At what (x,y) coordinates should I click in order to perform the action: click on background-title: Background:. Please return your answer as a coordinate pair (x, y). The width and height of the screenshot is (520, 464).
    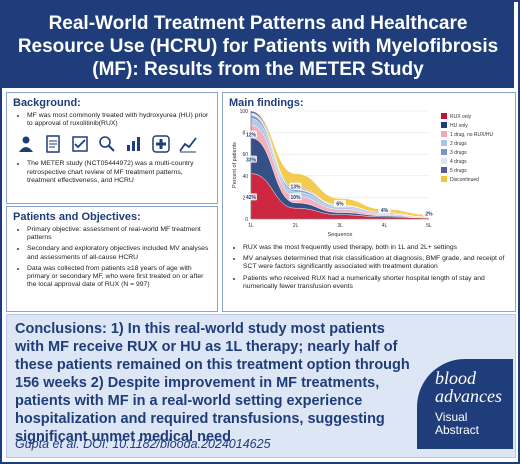
    Looking at the image, I should click on (47, 103).